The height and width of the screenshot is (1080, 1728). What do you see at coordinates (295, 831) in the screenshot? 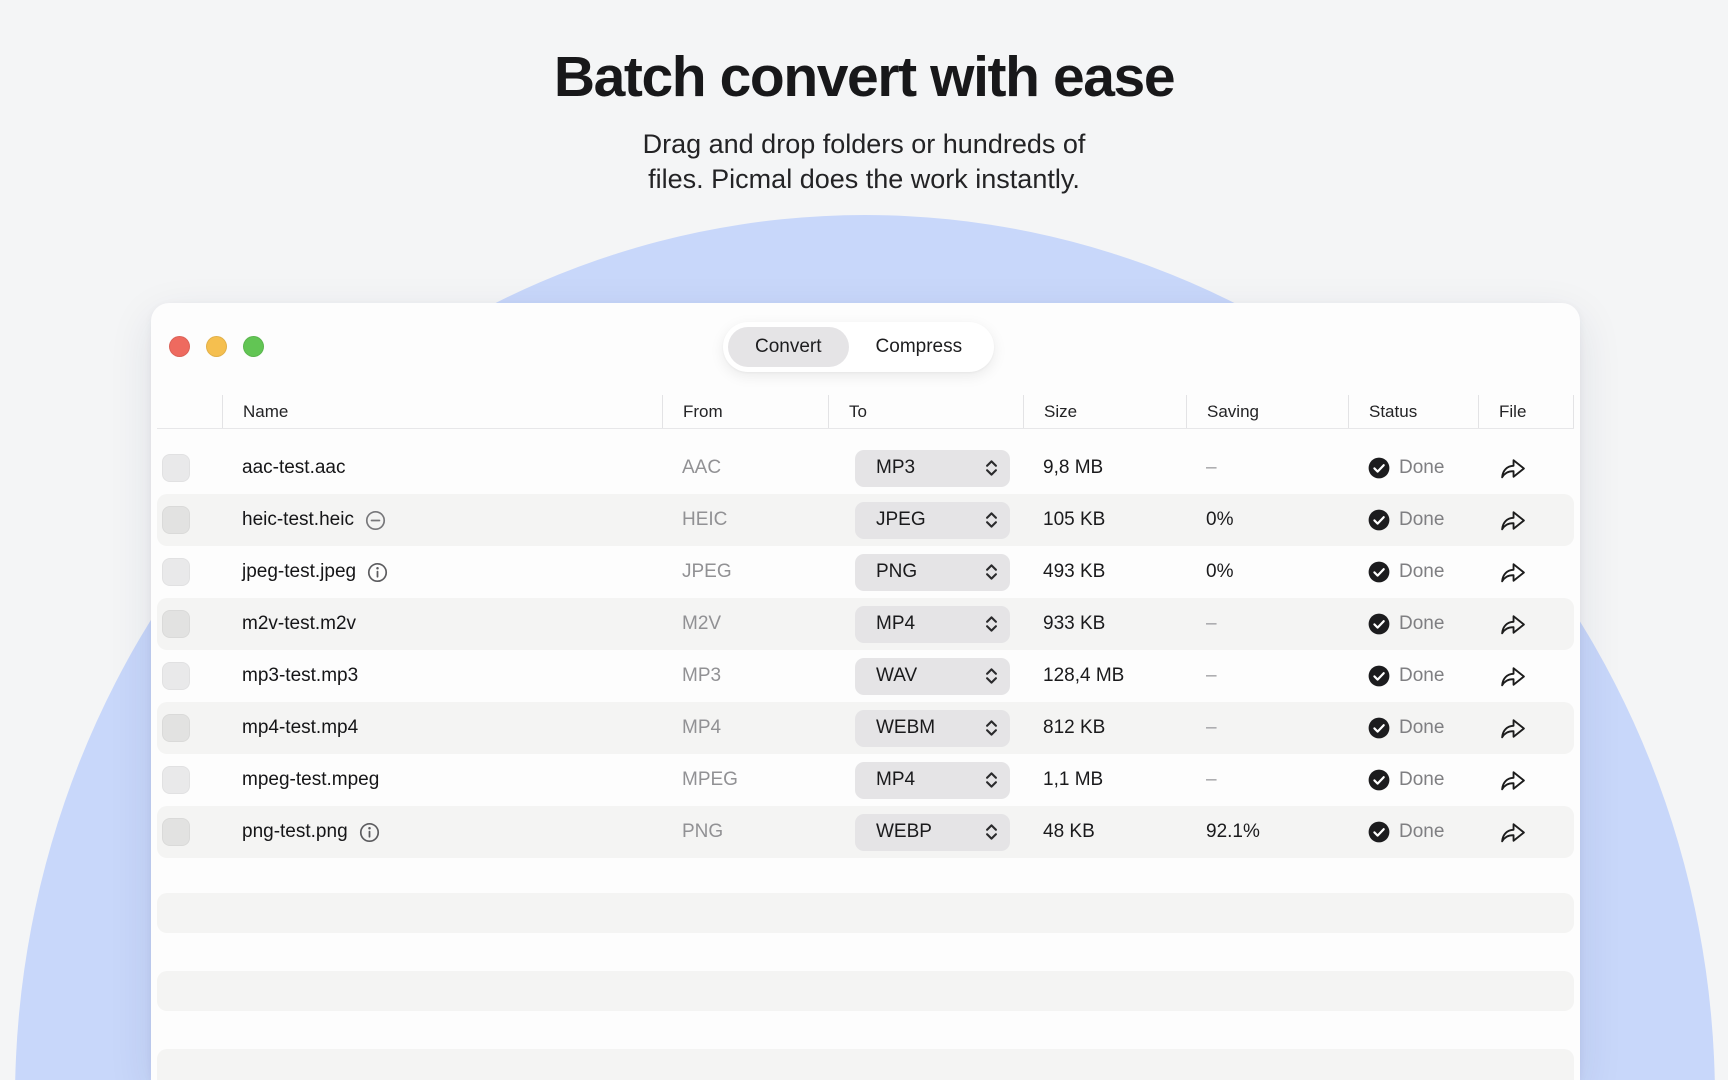
I see `file-name: png-test.png` at bounding box center [295, 831].